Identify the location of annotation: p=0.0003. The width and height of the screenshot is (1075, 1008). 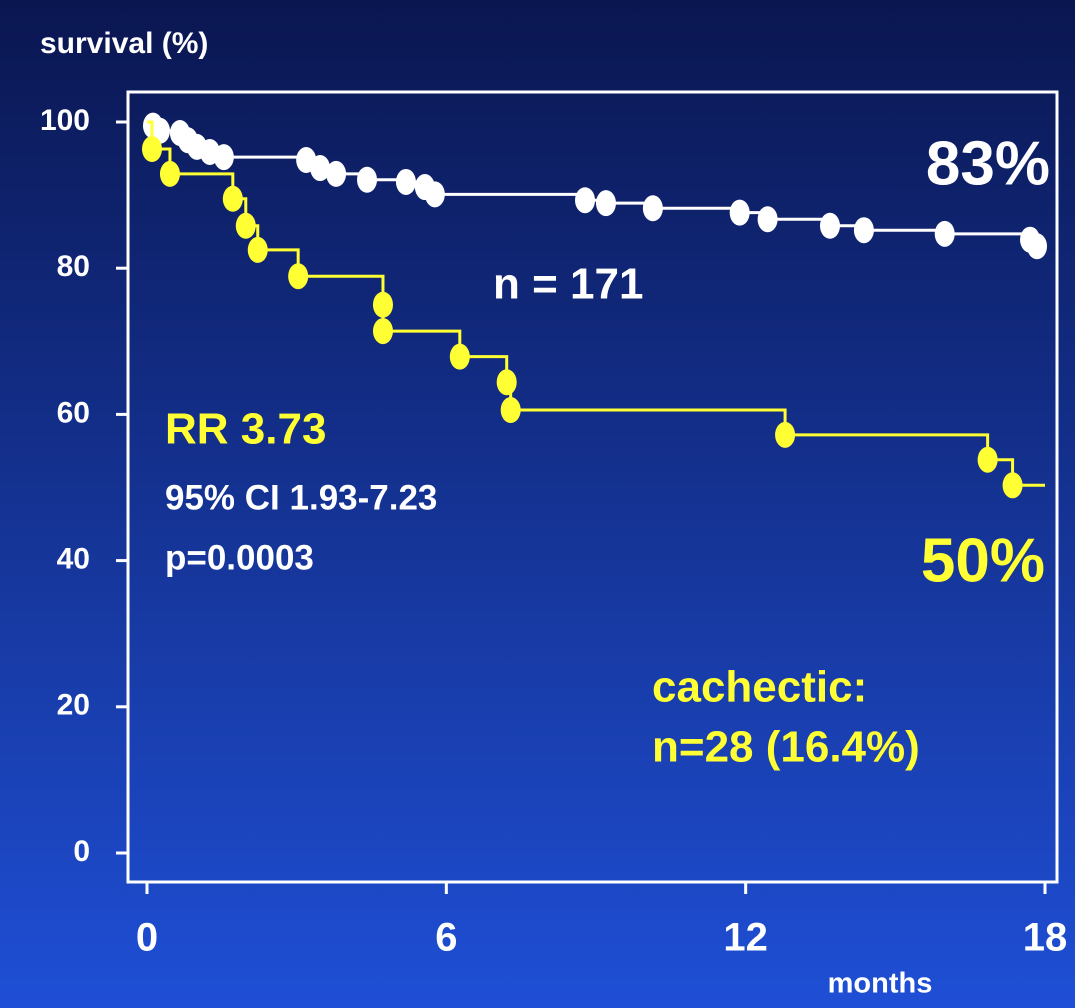
(239, 557).